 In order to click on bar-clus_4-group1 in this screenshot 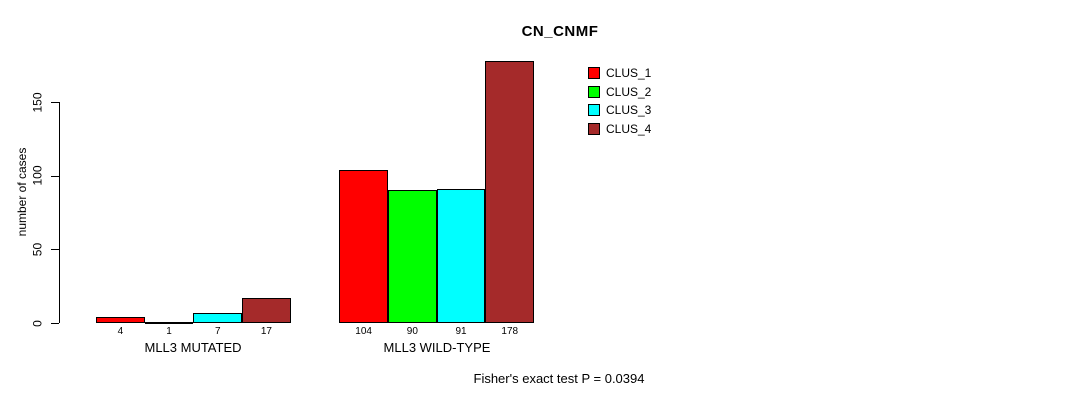, I will do `click(510, 191)`.